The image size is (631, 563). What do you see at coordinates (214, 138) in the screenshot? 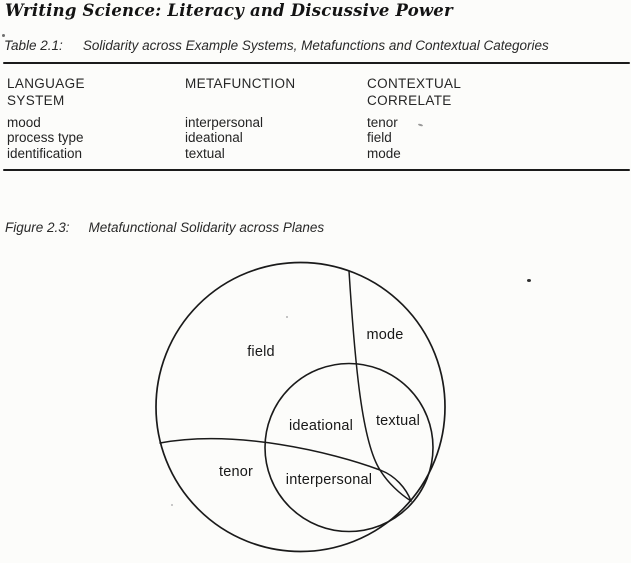
I see `table-cell: ideational` at bounding box center [214, 138].